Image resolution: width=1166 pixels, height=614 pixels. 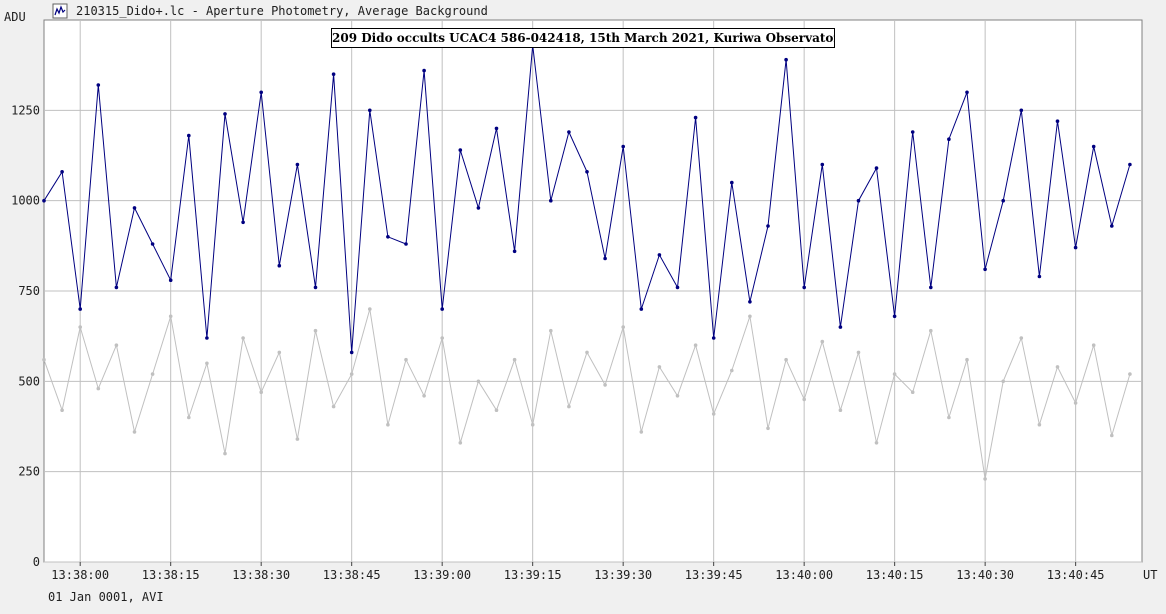 What do you see at coordinates (29, 472) in the screenshot?
I see `y-tick-label: 250` at bounding box center [29, 472].